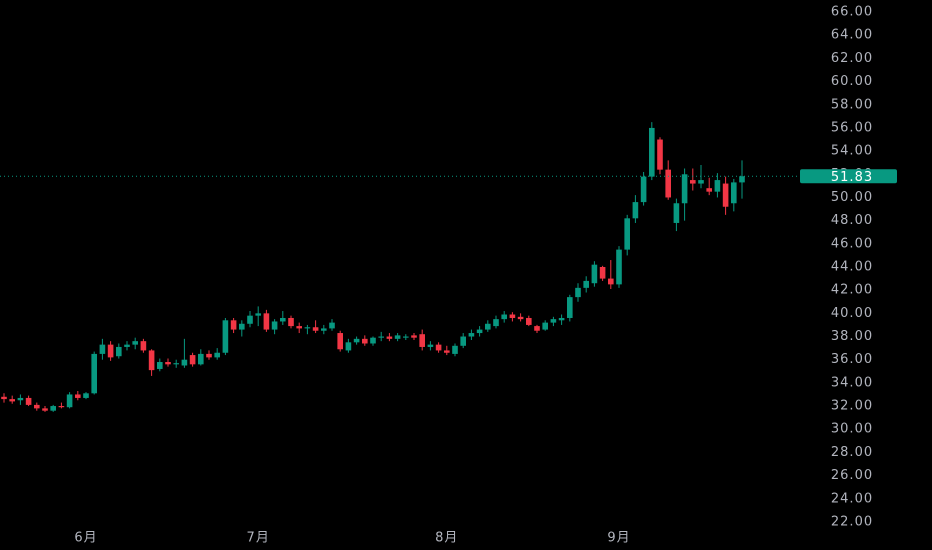 The image size is (932, 550). Describe the element at coordinates (852, 197) in the screenshot. I see `y-tick-label: 50.00` at that location.